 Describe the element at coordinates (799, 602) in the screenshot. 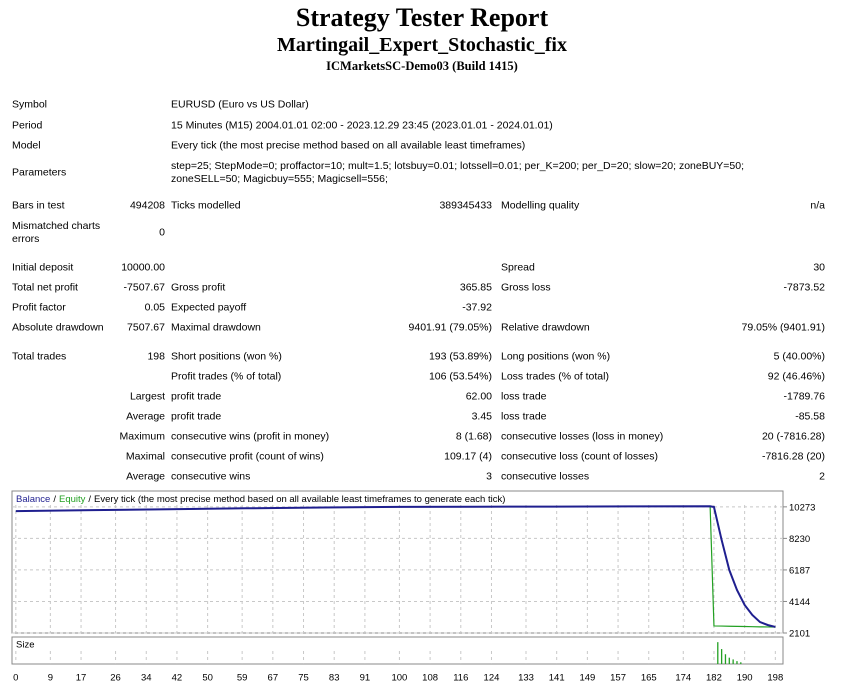

I see `y-tick-label: 4144` at that location.